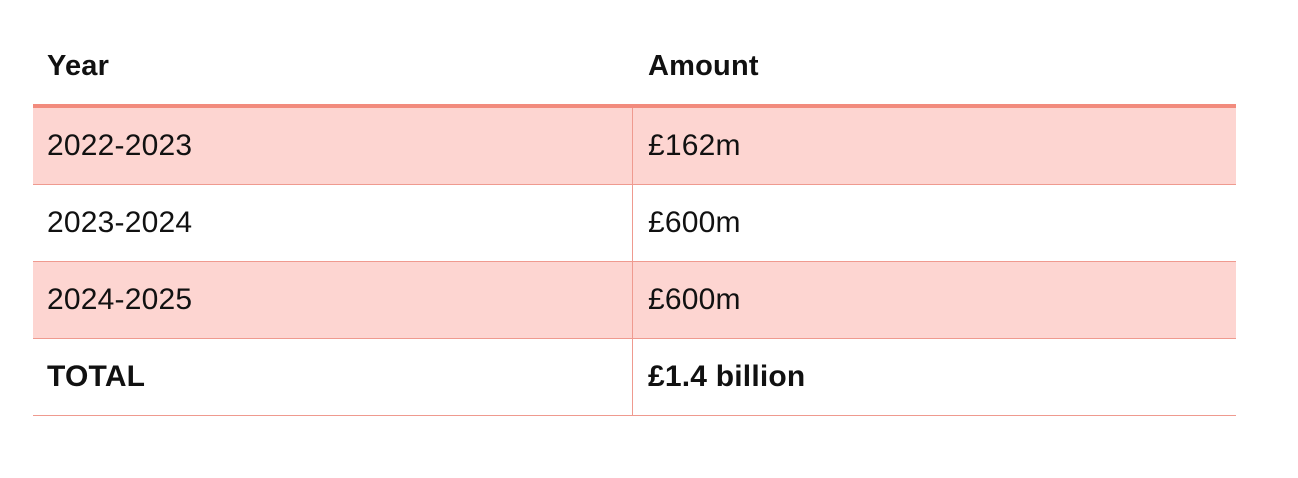 This screenshot has width=1298, height=478. What do you see at coordinates (333, 223) in the screenshot?
I see `year-cell: 2023-2024` at bounding box center [333, 223].